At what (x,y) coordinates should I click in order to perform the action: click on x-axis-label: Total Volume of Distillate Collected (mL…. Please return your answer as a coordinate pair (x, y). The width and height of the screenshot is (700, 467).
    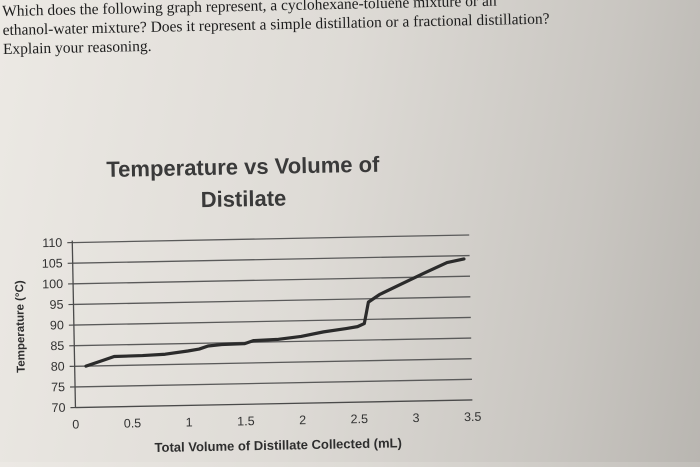
    Looking at the image, I should click on (278, 445).